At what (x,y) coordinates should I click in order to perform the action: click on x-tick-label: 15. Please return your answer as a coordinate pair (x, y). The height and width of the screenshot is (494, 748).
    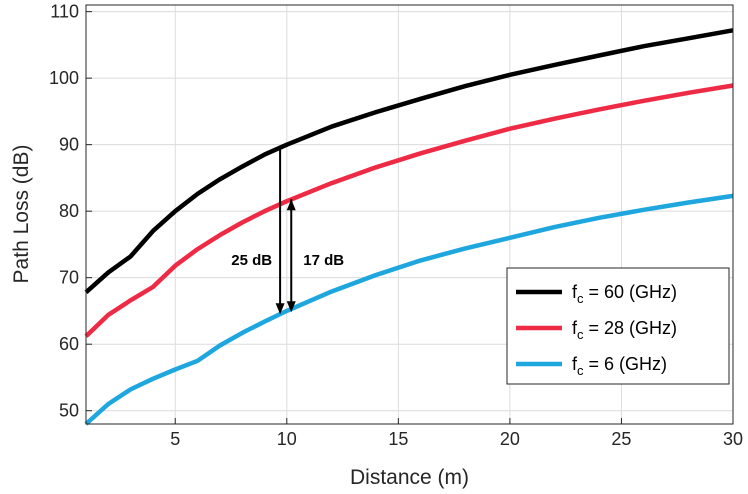
    Looking at the image, I should click on (398, 439).